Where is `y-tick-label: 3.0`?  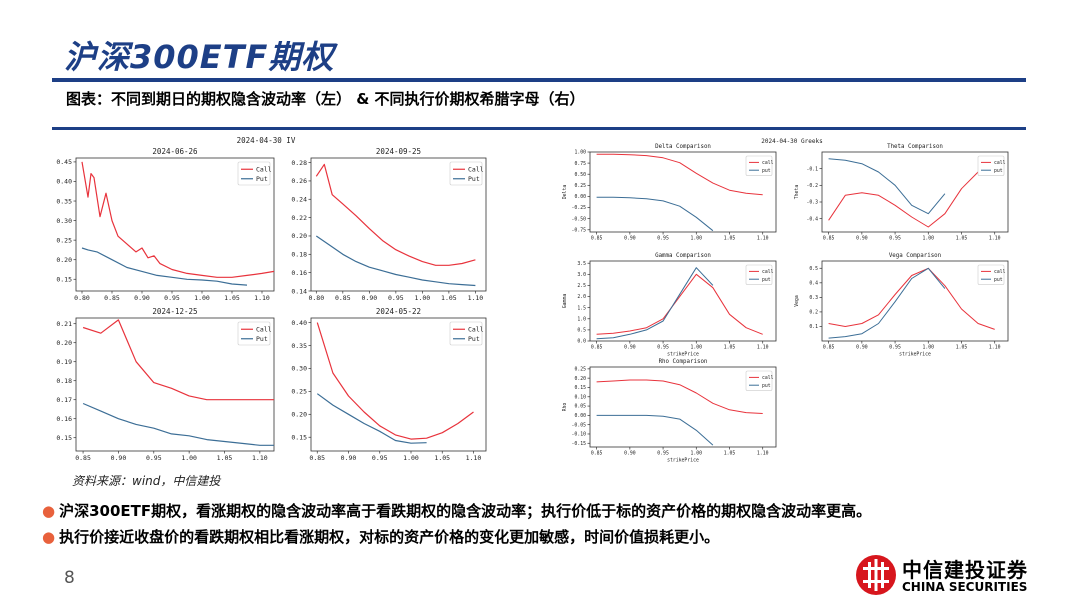 y-tick-label: 3.0 is located at coordinates (581, 275).